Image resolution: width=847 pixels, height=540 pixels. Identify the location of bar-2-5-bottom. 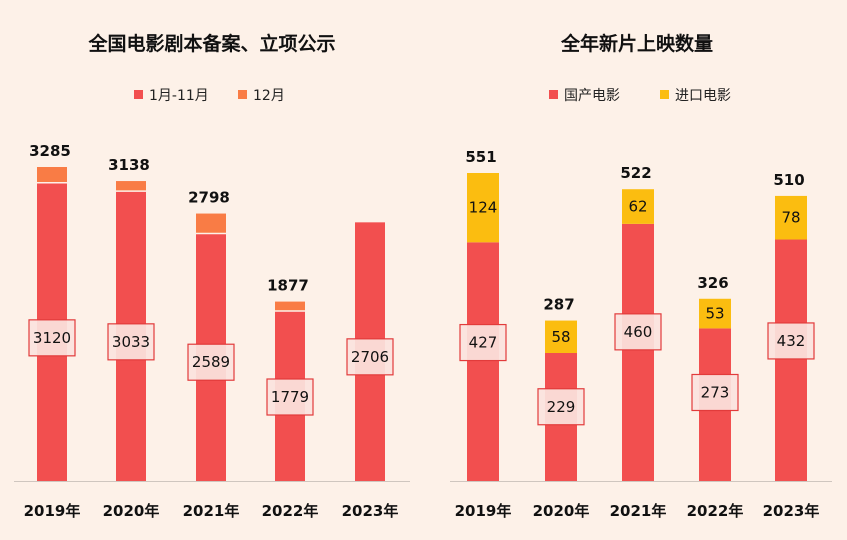
(791, 360).